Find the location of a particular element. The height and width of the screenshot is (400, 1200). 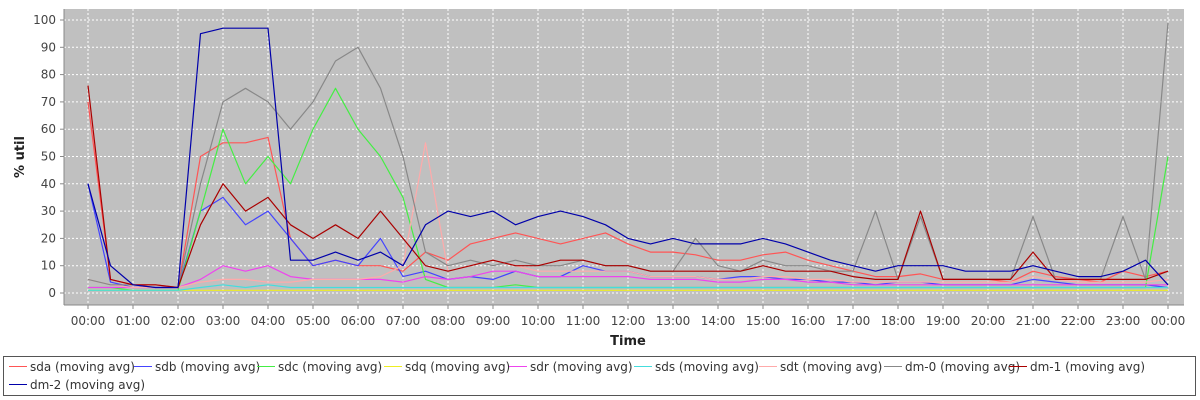

y-tick-label: 30 is located at coordinates (48, 211).